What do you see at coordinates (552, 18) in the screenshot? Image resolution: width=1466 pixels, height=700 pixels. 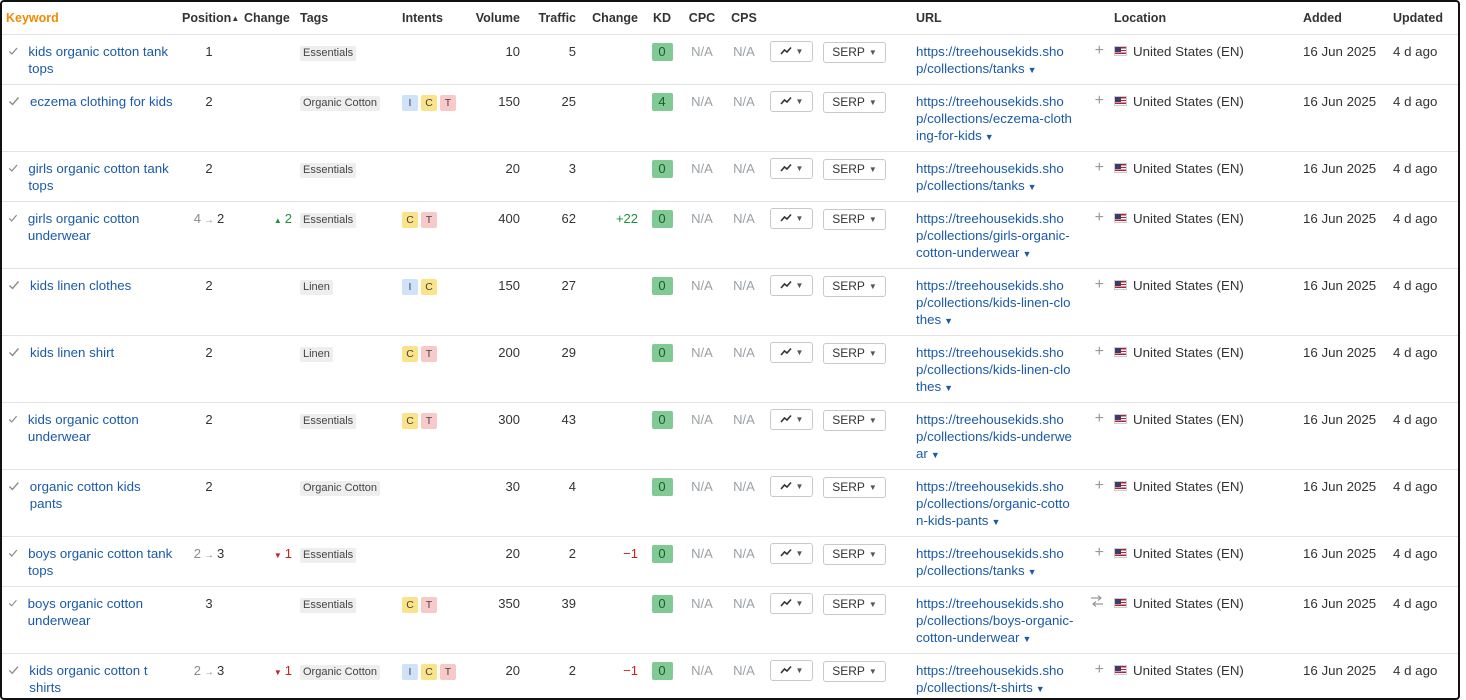 I see `header-traffic: Traffic` at bounding box center [552, 18].